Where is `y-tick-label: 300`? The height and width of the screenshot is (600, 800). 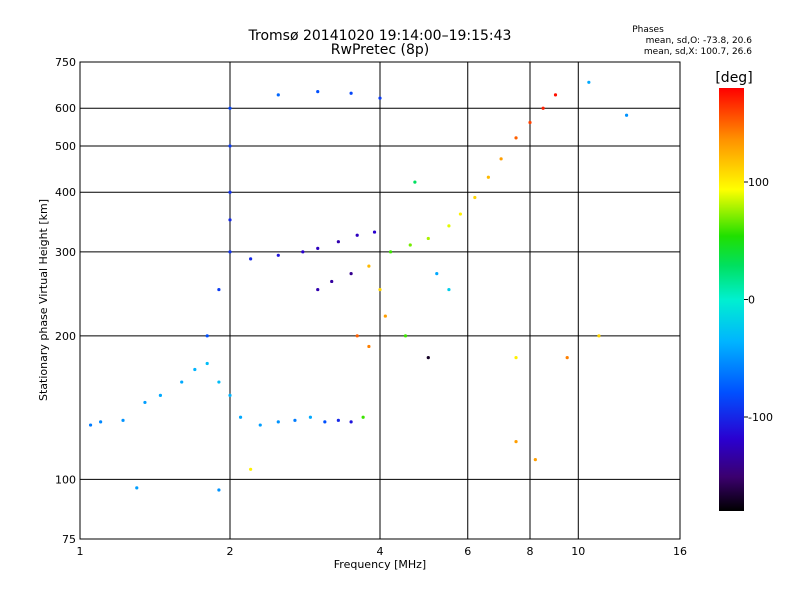 y-tick-label: 300 is located at coordinates (65, 252).